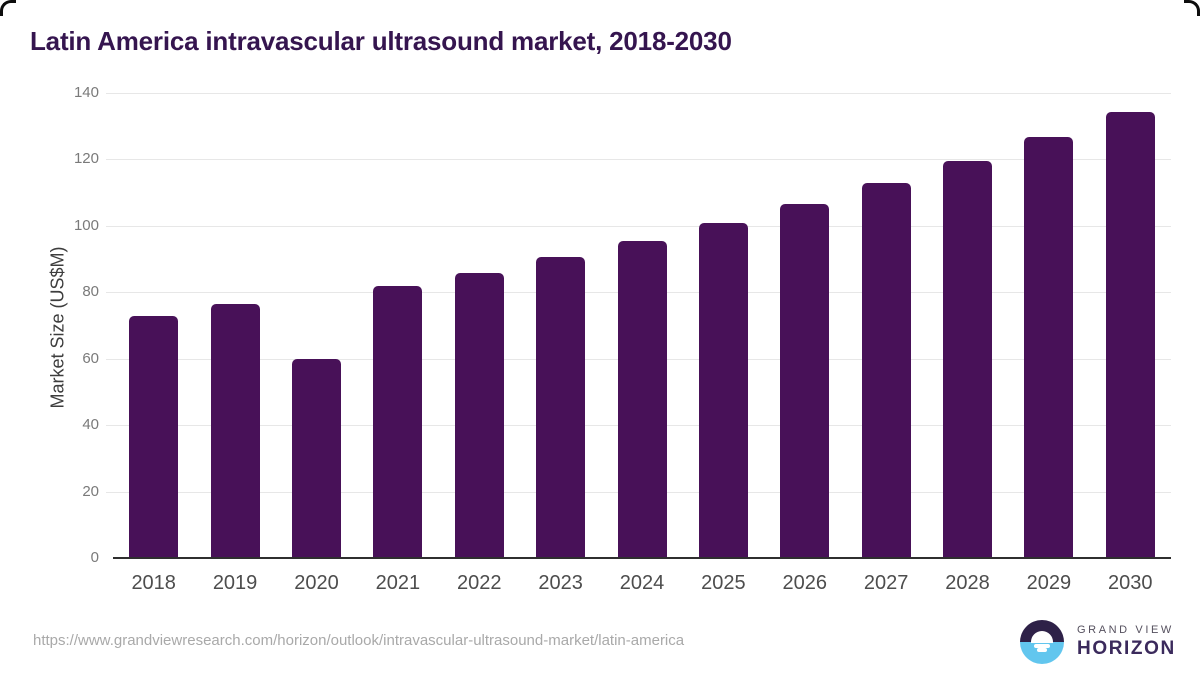 The image size is (1200, 675). What do you see at coordinates (1125, 630) in the screenshot?
I see `logo-brand-top: GRAND VIEW` at bounding box center [1125, 630].